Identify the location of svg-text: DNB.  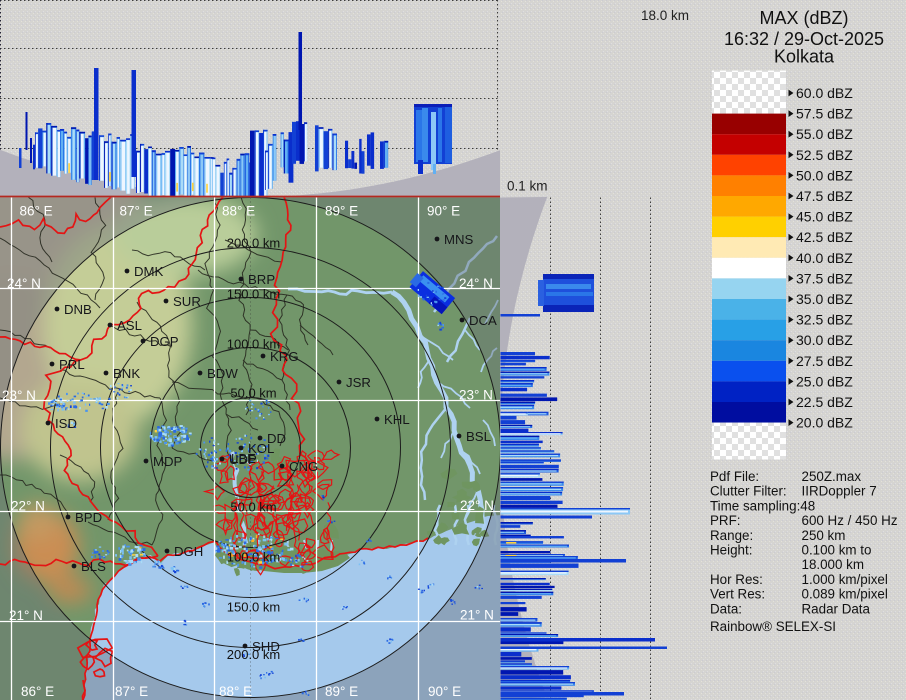
(78, 309).